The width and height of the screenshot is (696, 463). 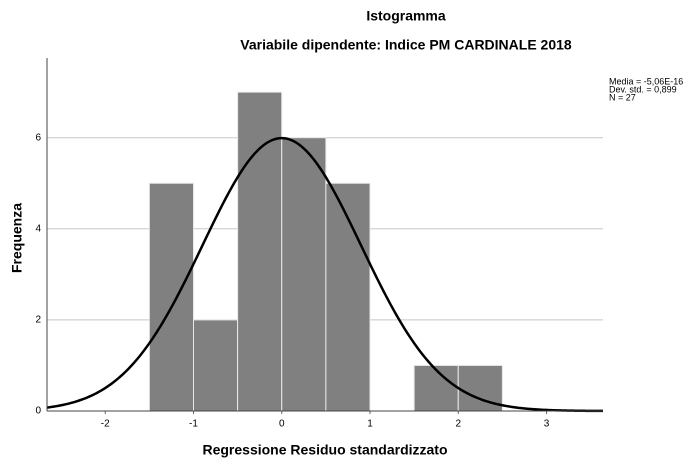 What do you see at coordinates (458, 424) in the screenshot?
I see `x-tick-label: 2` at bounding box center [458, 424].